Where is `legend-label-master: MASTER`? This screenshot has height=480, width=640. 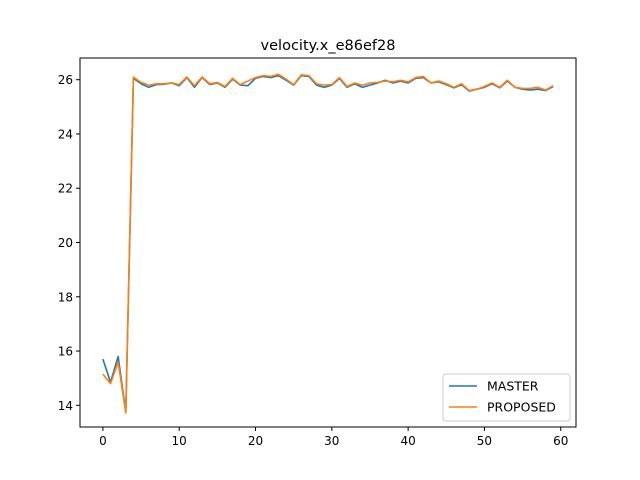 legend-label-master: MASTER is located at coordinates (513, 386).